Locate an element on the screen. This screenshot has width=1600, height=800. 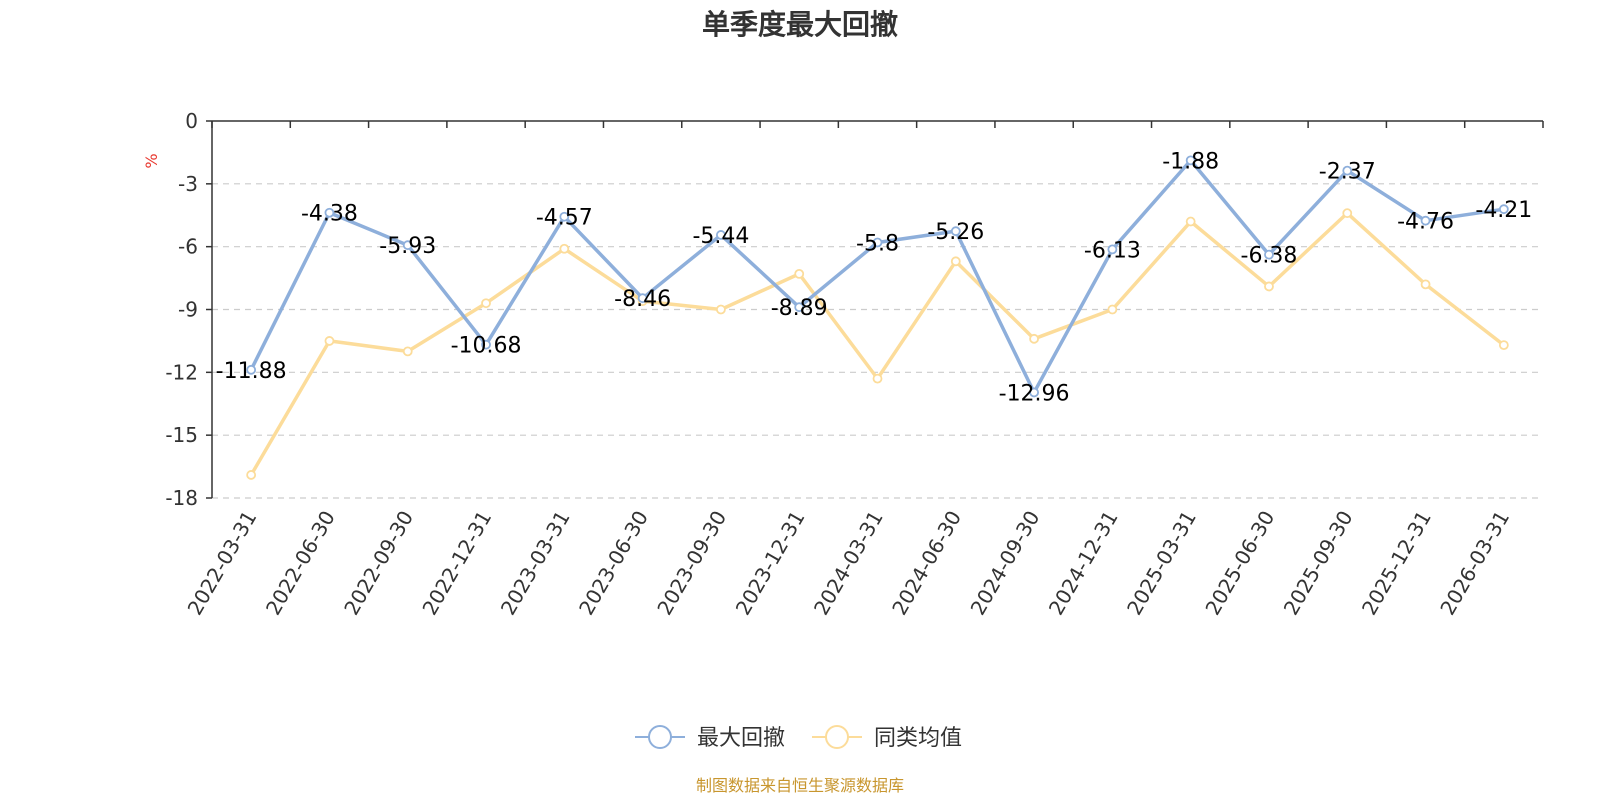
x-tick-label: 2024-12-31 is located at coordinates (1083, 563).